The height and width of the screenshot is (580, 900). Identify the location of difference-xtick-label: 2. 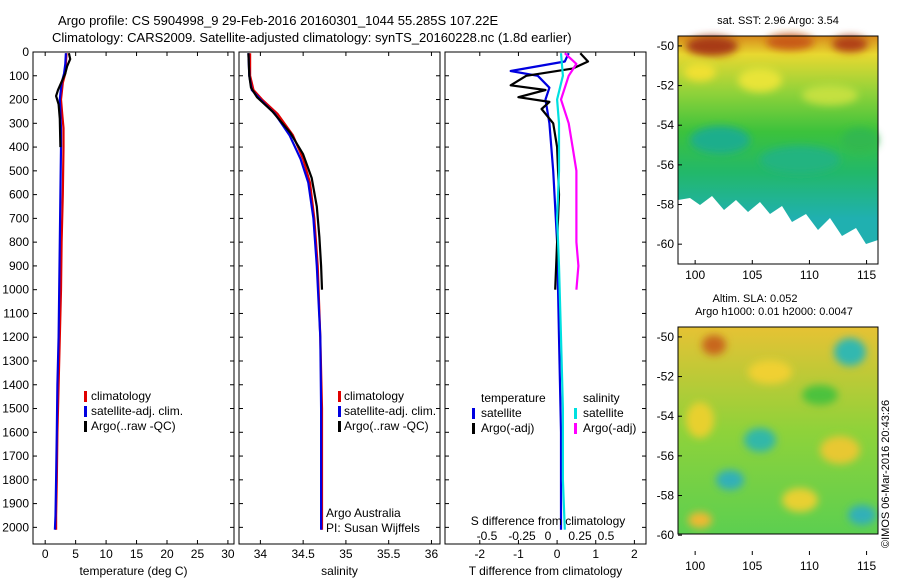
(634, 554).